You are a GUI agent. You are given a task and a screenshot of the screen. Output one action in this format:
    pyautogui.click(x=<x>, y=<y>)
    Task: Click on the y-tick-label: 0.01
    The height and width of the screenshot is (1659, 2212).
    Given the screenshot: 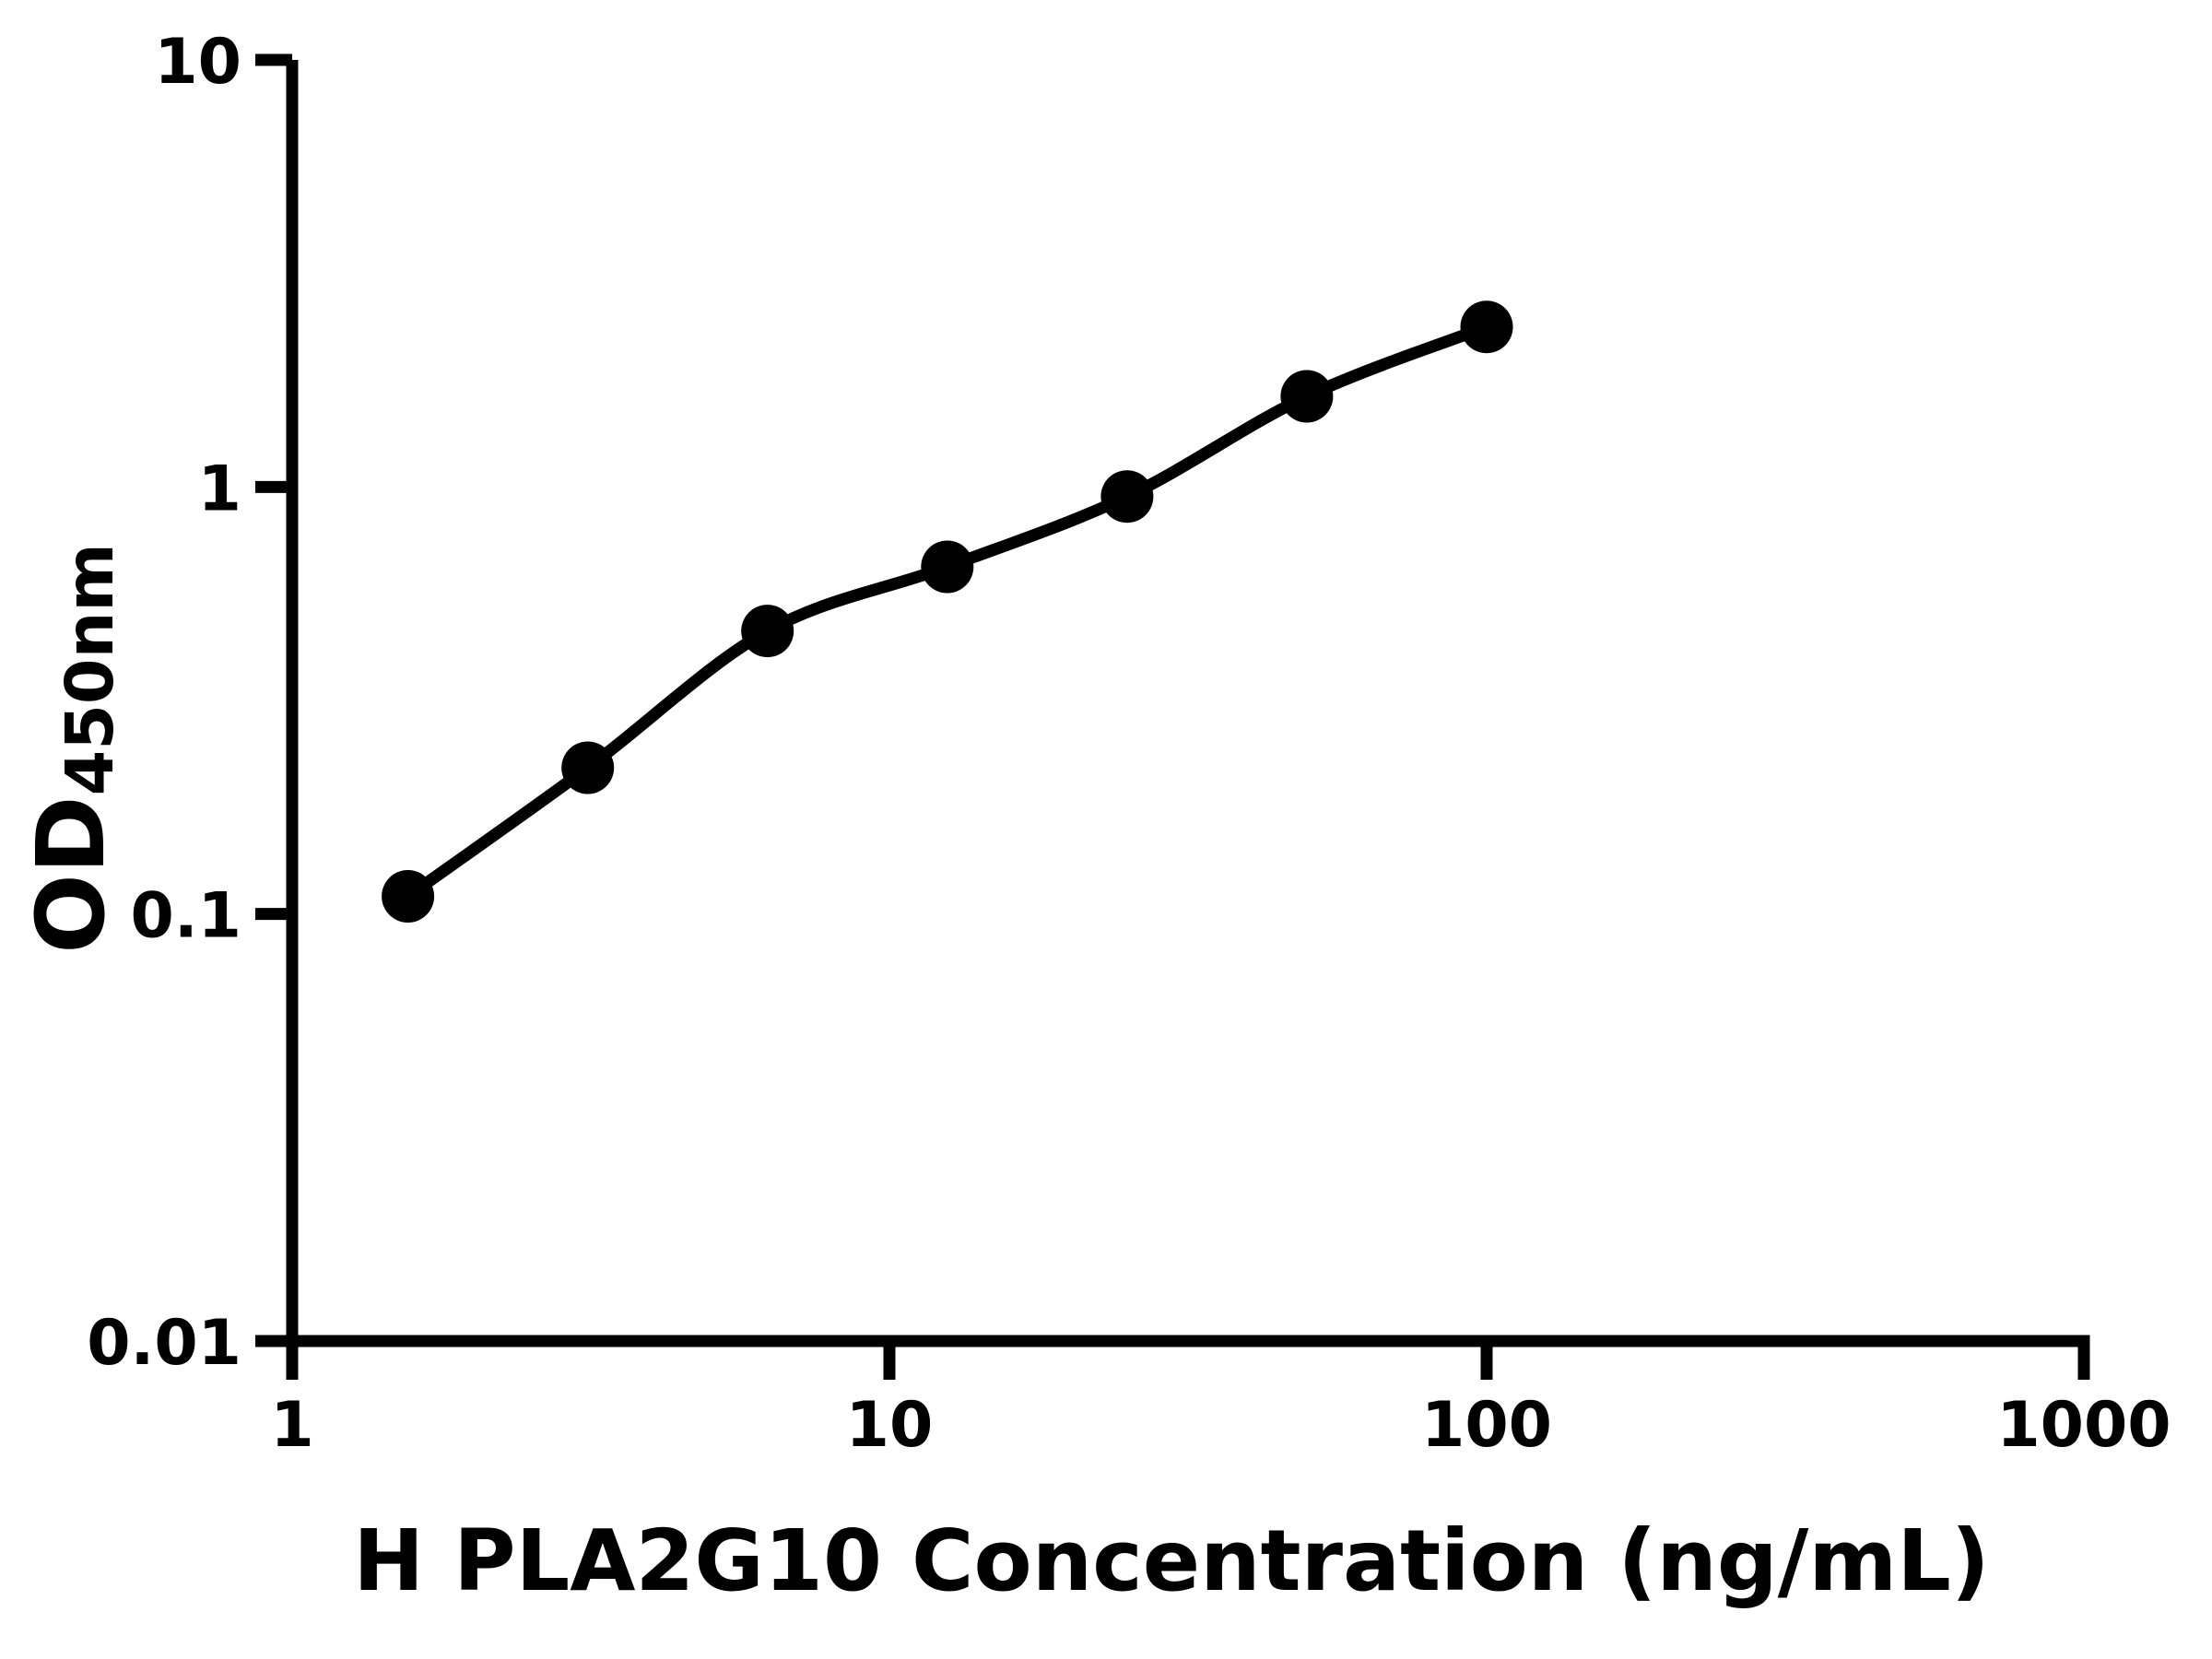 What is the action you would take?
    pyautogui.click(x=164, y=1343)
    